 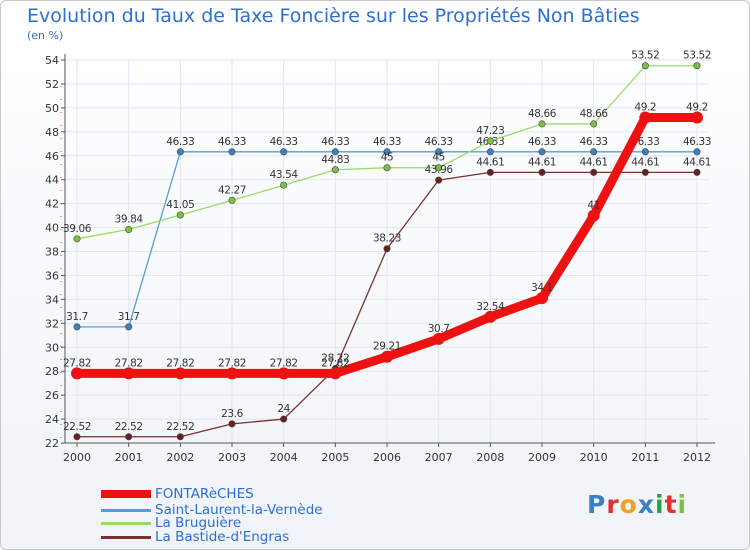 What do you see at coordinates (490, 307) in the screenshot?
I see `data-label: 32.54` at bounding box center [490, 307].